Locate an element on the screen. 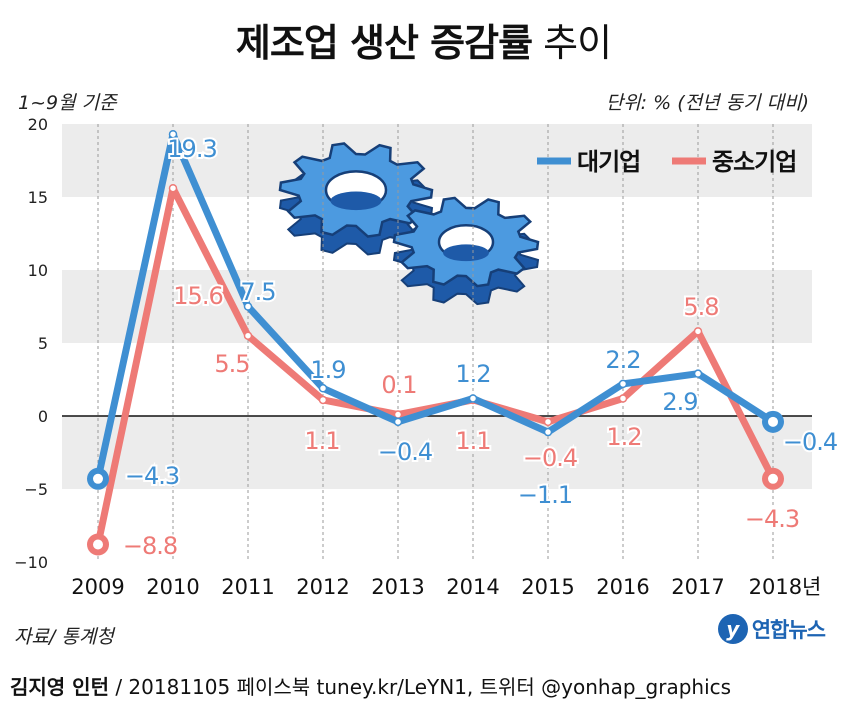 The image size is (847, 704). y-tick-label: 5 is located at coordinates (43, 343).